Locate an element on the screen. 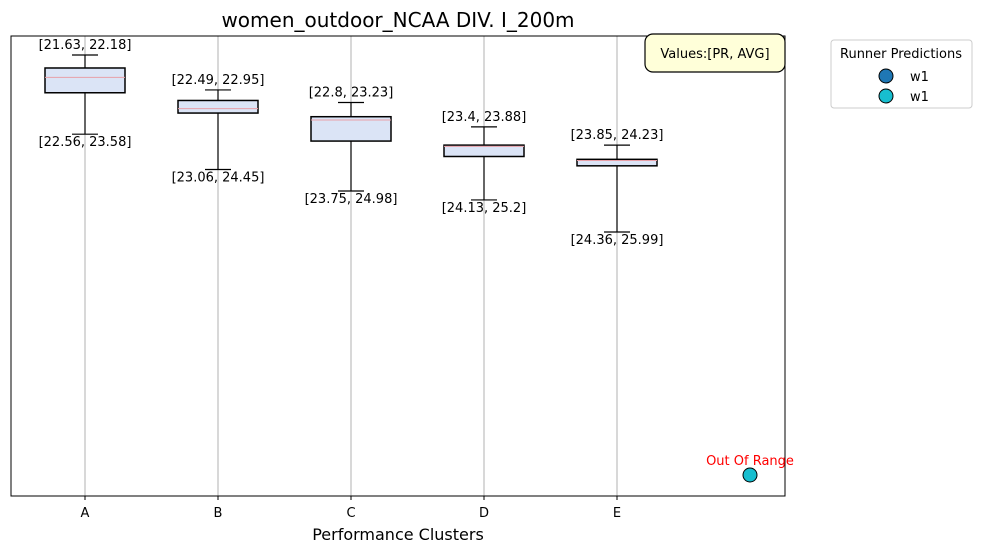  x-axis-label: Performance Clusters is located at coordinates (398, 534).